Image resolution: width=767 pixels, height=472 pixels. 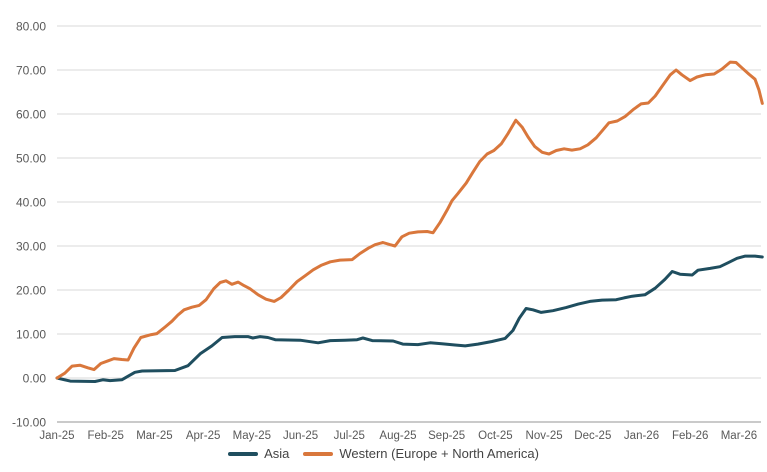 I want to click on y-tick-label: 30.00, so click(x=31, y=247).